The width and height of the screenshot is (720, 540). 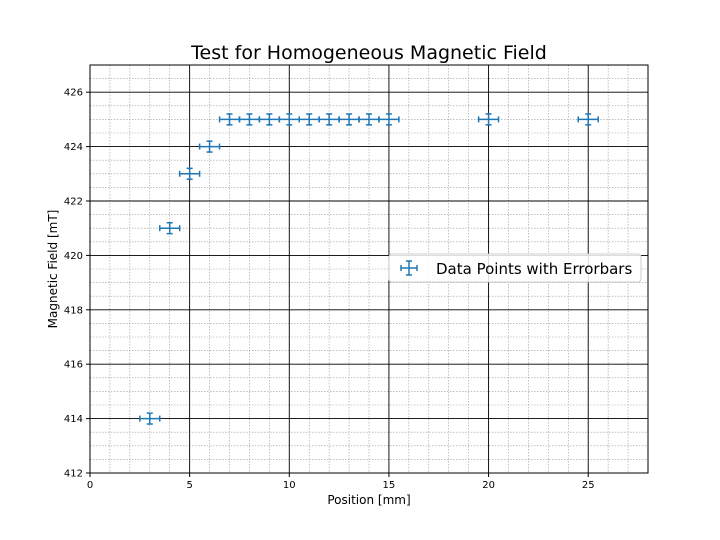 What do you see at coordinates (73, 419) in the screenshot?
I see `y-tick-label: 414` at bounding box center [73, 419].